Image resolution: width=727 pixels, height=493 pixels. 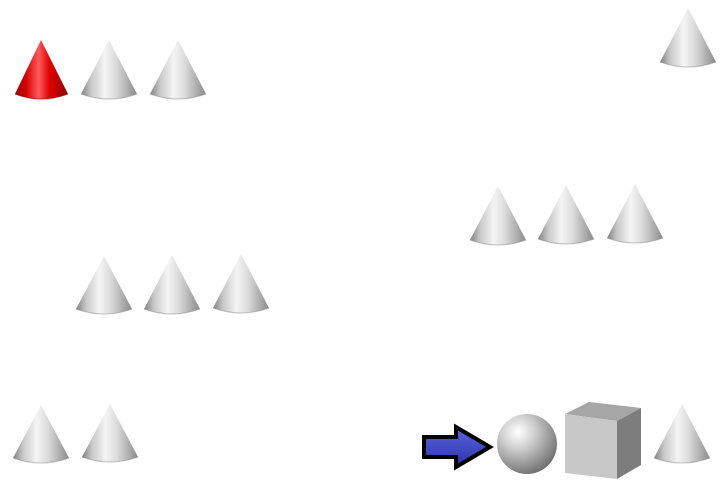 I want to click on arrow-right-icon, so click(x=458, y=447).